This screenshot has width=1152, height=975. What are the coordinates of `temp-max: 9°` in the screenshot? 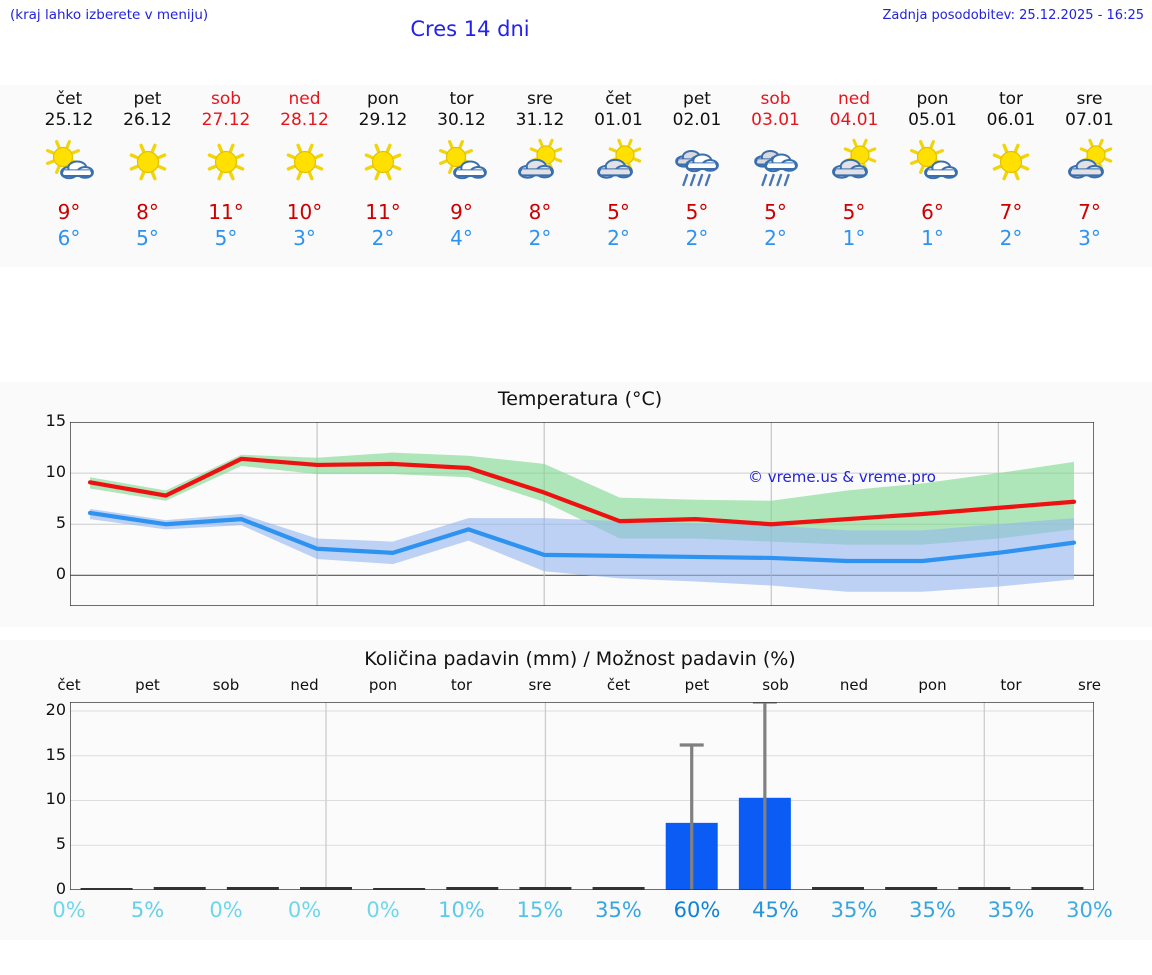 It's located at (69, 212).